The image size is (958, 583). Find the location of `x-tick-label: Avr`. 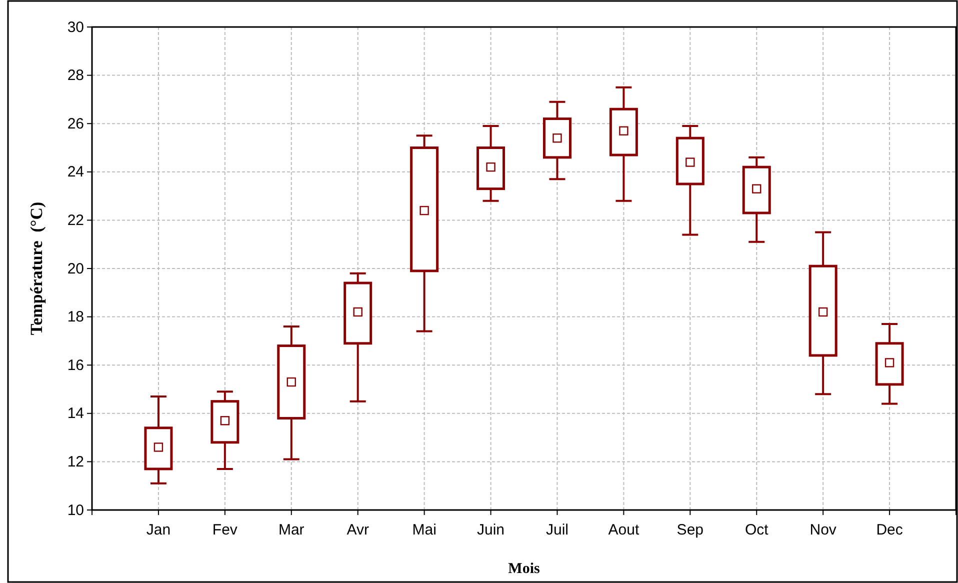

x-tick-label: Avr is located at coordinates (357, 530).